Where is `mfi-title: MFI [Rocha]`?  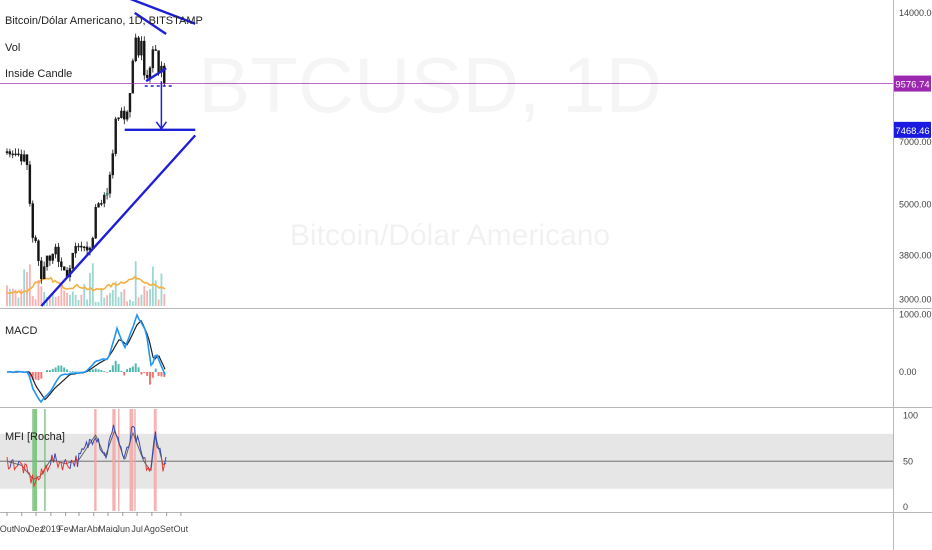 mfi-title: MFI [Rocha] is located at coordinates (35, 437).